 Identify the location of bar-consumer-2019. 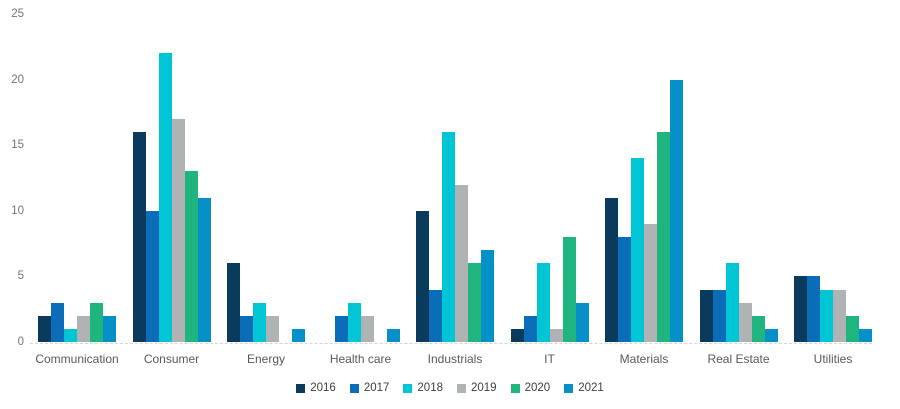
(178, 230).